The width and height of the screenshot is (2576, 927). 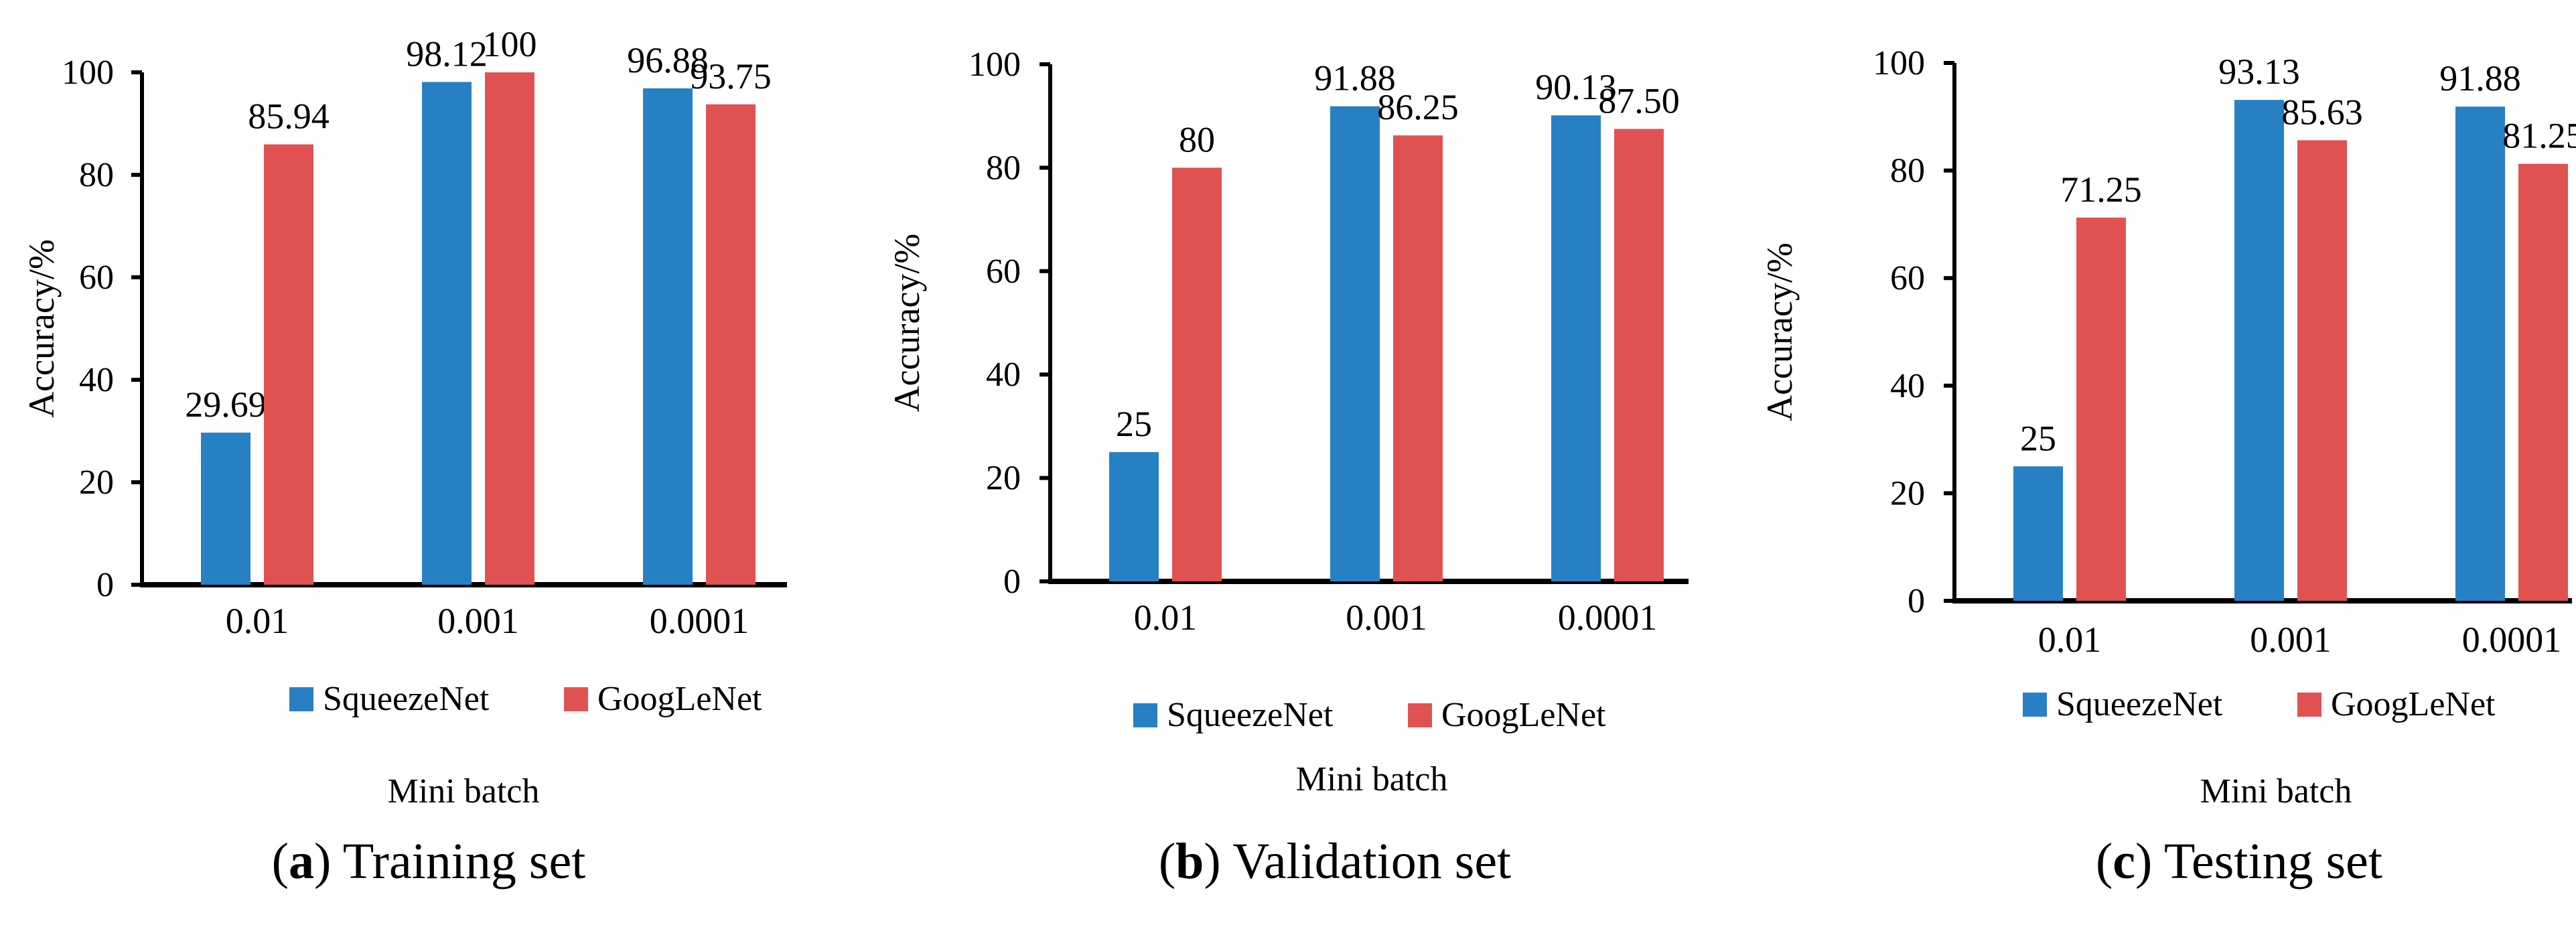 I want to click on caption-training: (a) Training set, so click(x=428, y=861).